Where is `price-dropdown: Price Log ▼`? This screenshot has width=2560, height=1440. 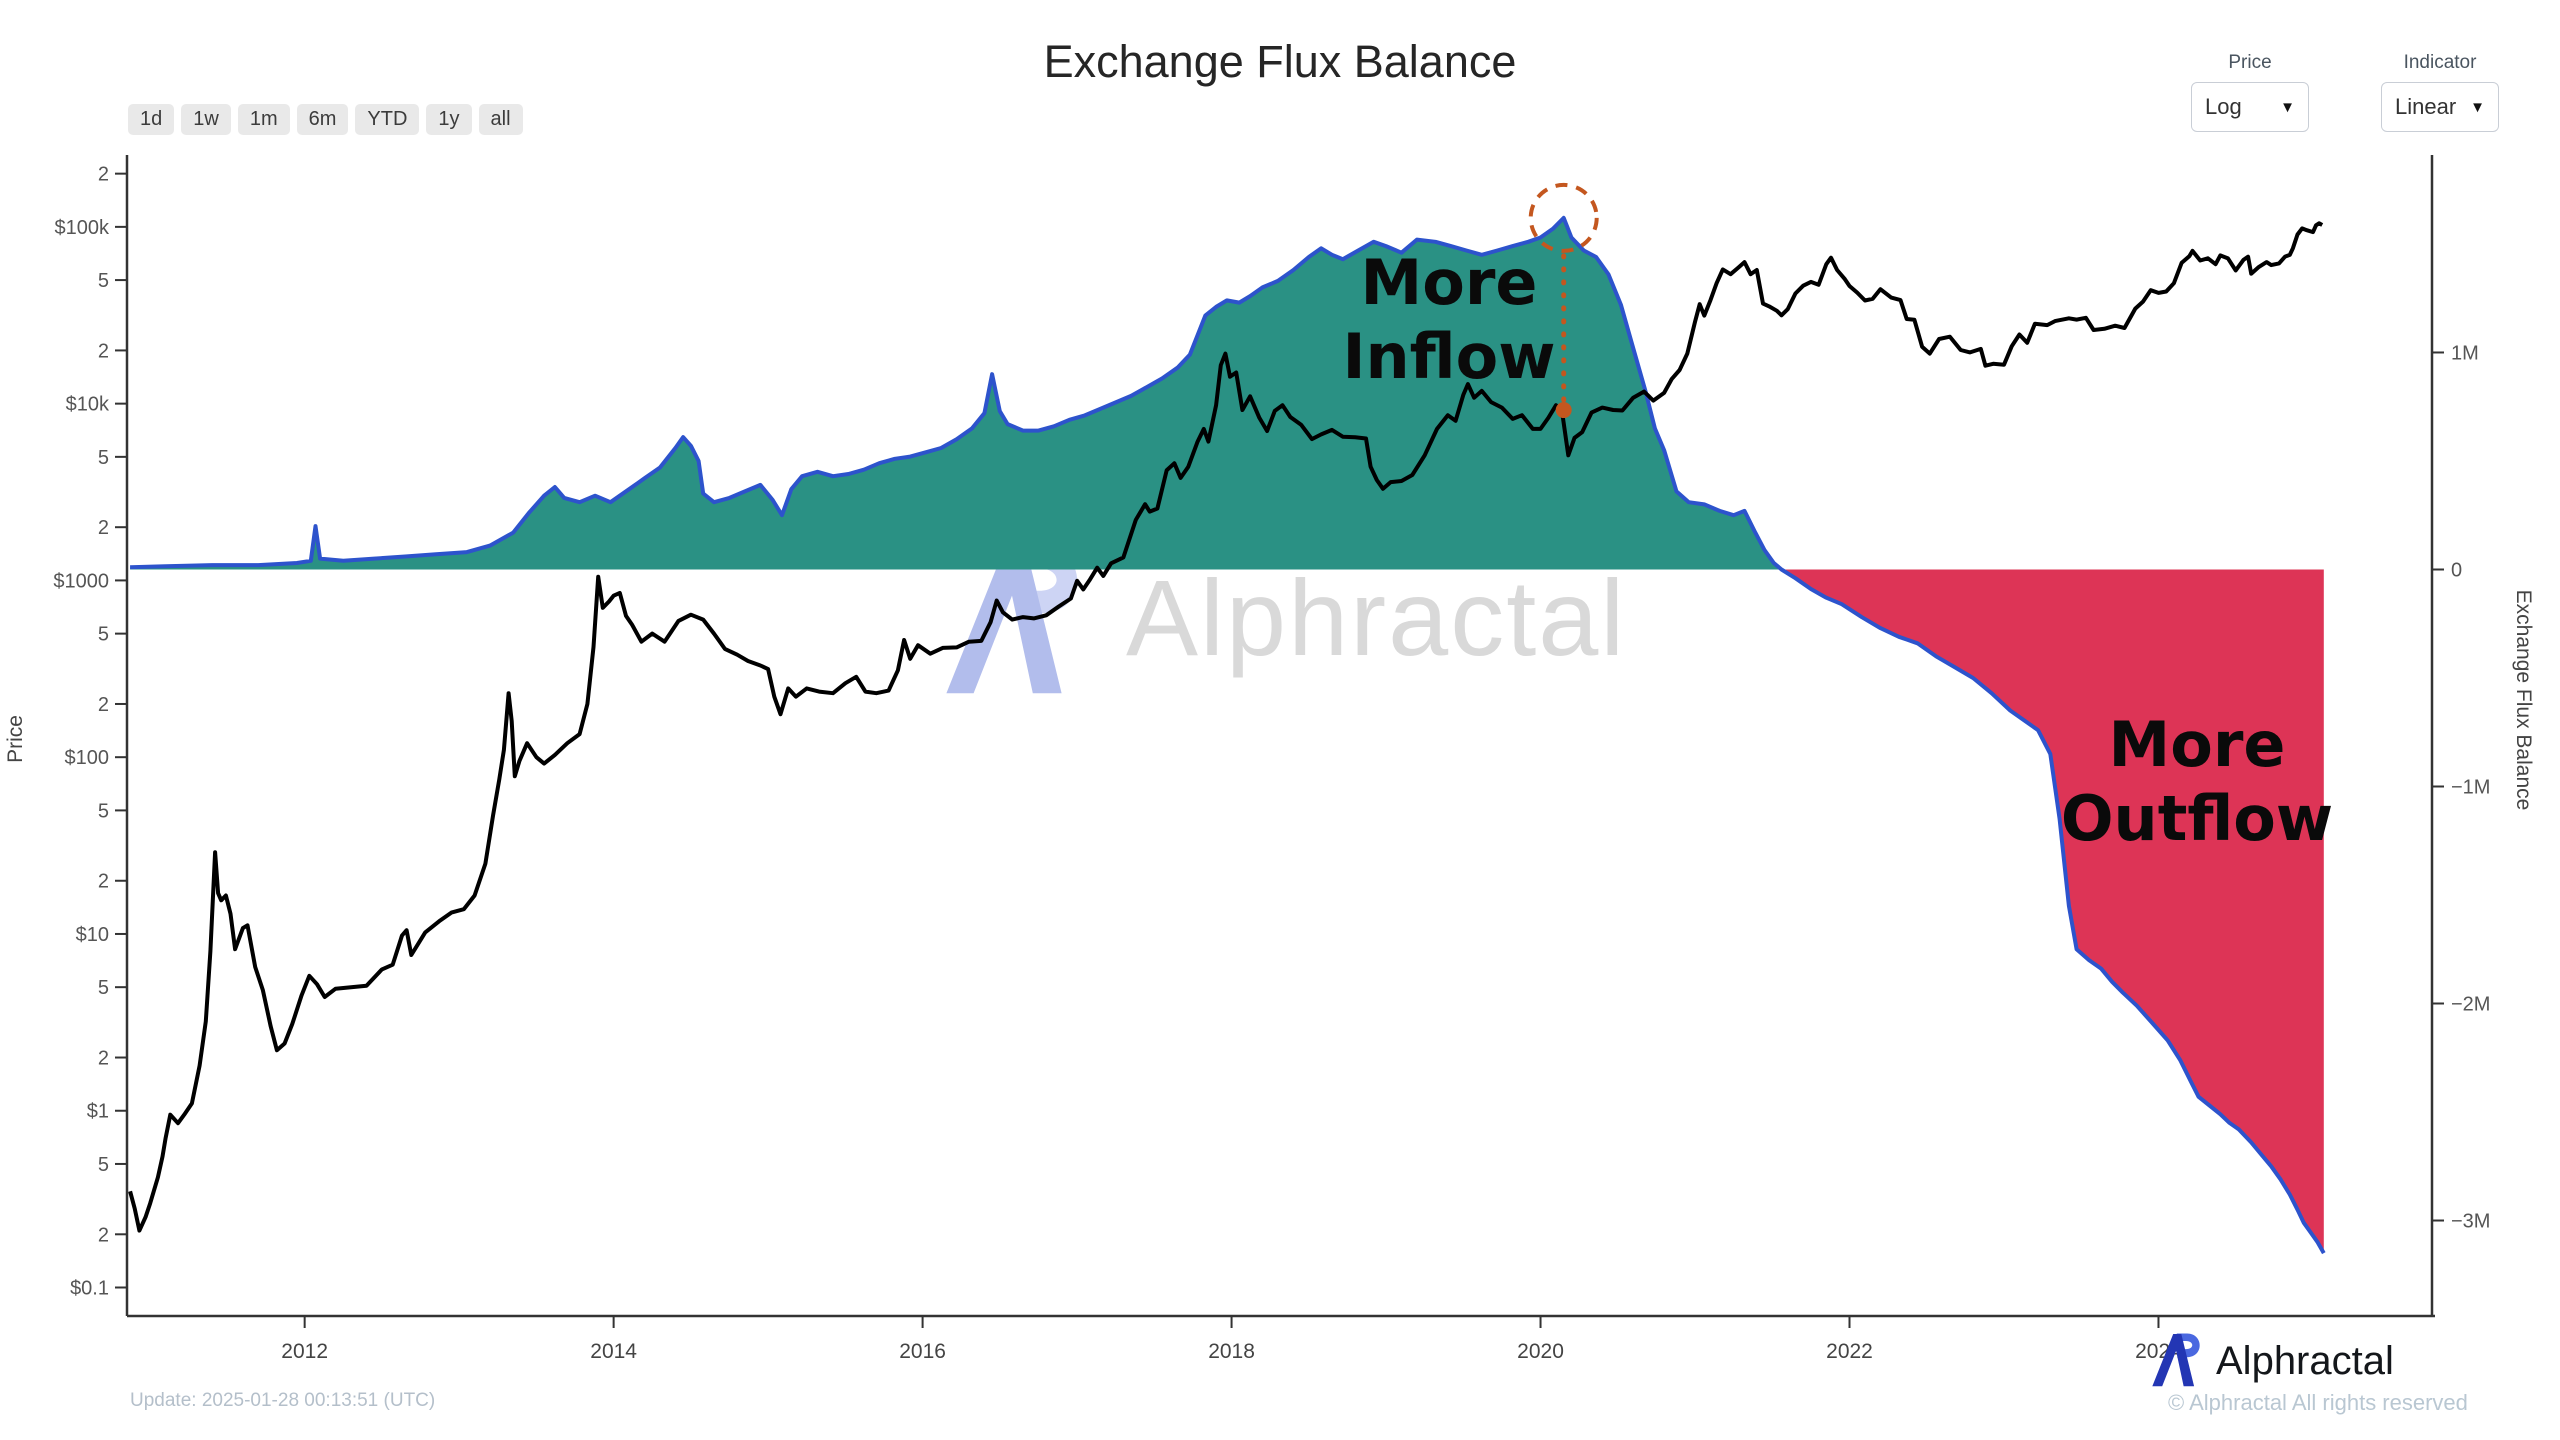 price-dropdown: Price Log ▼ is located at coordinates (2250, 92).